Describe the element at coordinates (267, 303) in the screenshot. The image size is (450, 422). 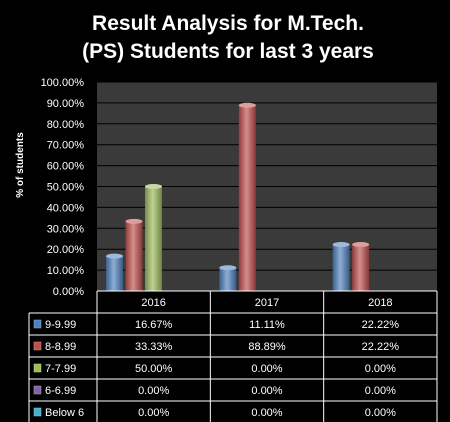
I see `table-header-cell: 2017` at that location.